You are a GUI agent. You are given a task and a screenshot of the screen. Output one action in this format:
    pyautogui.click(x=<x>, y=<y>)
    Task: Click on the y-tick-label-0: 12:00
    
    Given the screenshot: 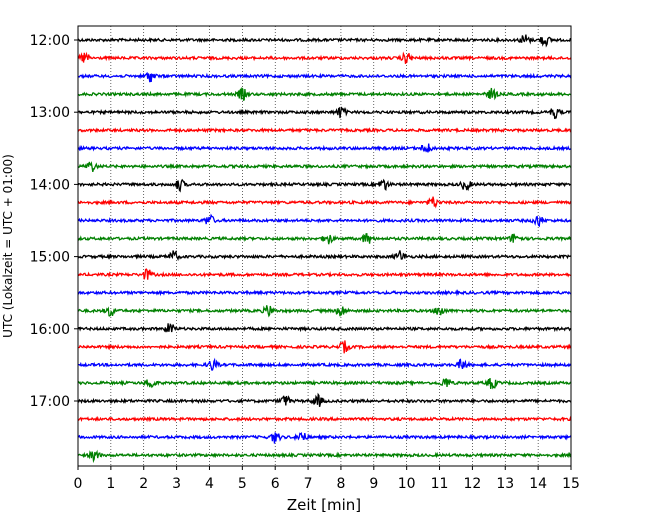 What is the action you would take?
    pyautogui.click(x=50, y=41)
    